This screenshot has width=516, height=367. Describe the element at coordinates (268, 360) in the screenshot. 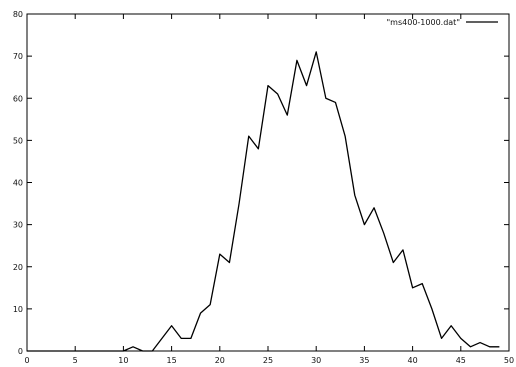

I see `x-tick-label: 25` at that location.